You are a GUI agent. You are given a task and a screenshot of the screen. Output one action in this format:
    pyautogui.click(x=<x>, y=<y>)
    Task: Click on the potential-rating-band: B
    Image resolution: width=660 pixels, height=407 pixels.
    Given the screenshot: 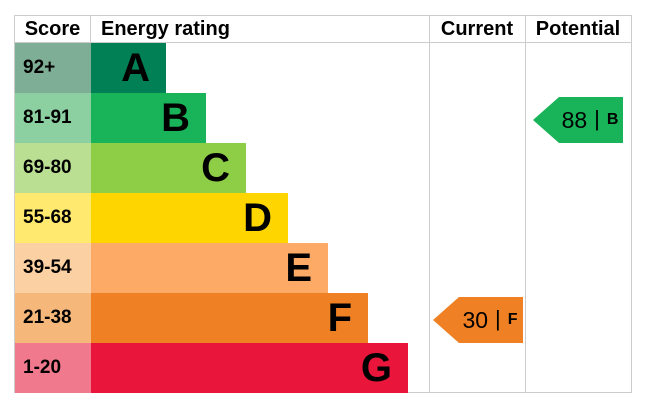 What is the action you would take?
    pyautogui.click(x=612, y=119)
    